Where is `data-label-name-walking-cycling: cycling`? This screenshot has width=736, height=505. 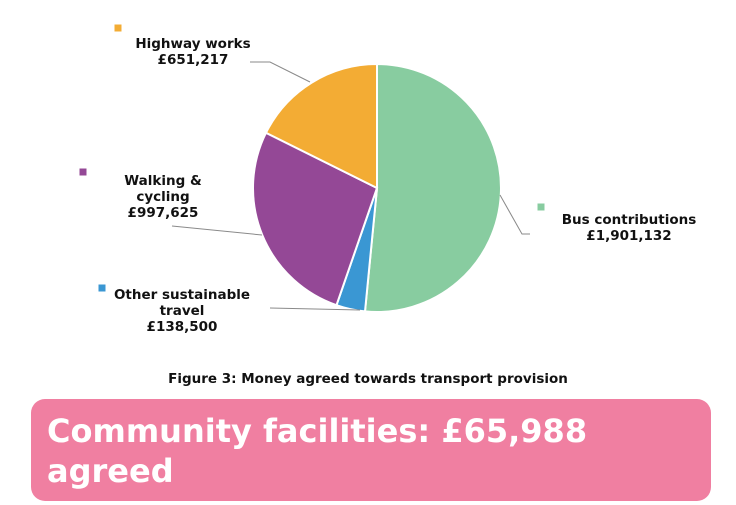
data-label-name-walking-cycling: cycling is located at coordinates (162, 197).